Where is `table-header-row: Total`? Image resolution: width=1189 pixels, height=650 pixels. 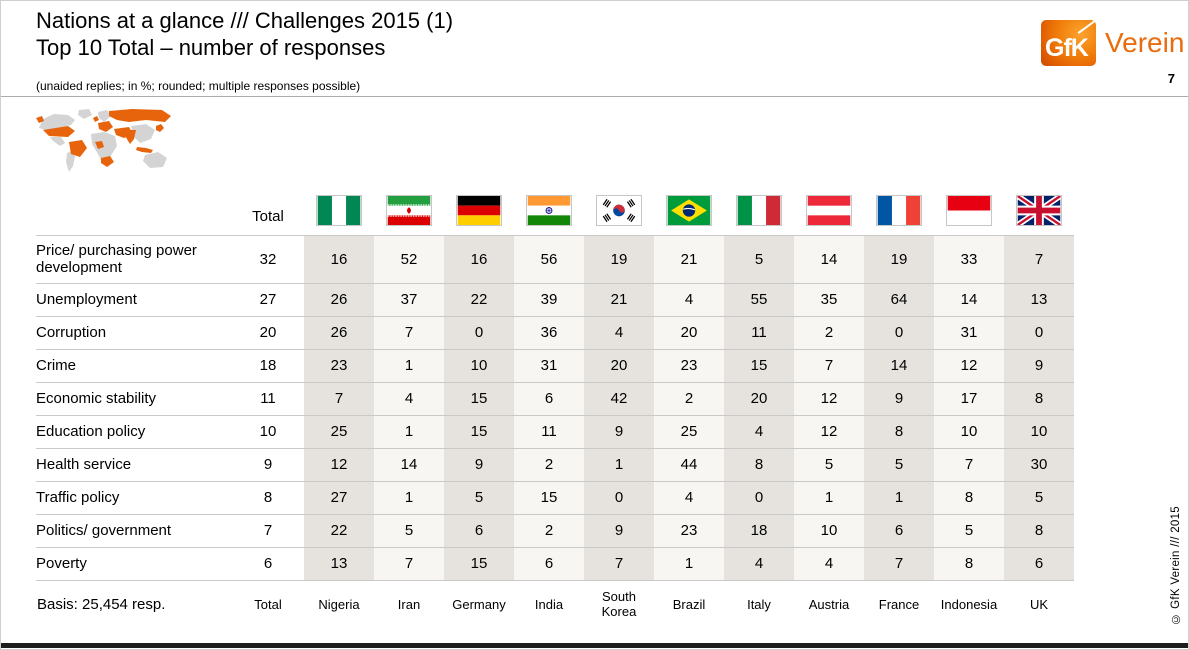 table-header-row: Total is located at coordinates (555, 211).